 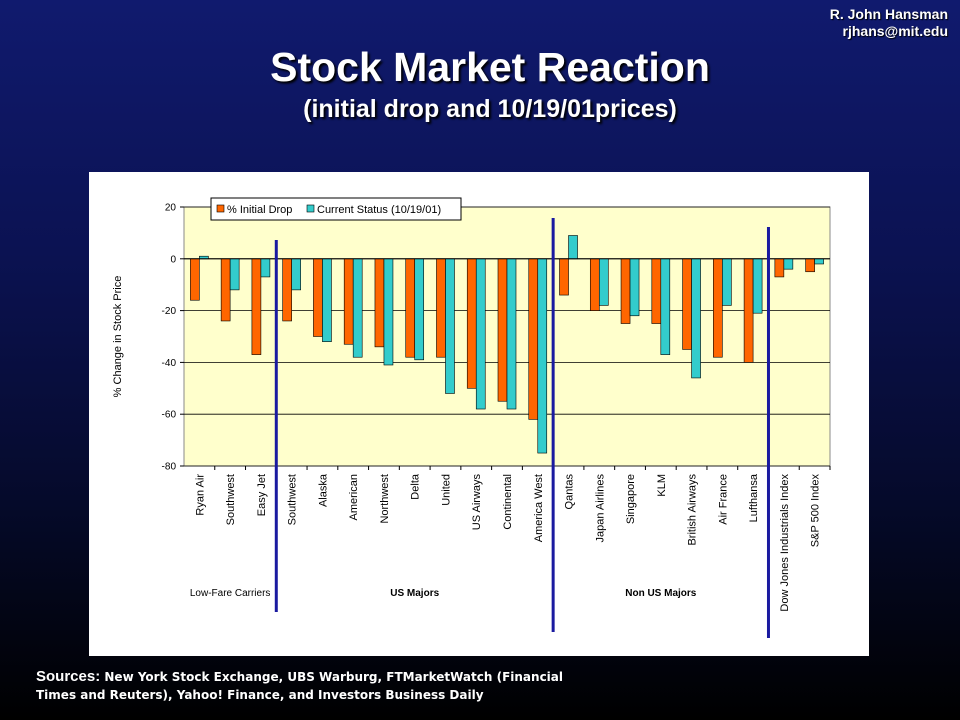 What do you see at coordinates (379, 210) in the screenshot?
I see `legend-label-current-status: Current Status (10/19/01)` at bounding box center [379, 210].